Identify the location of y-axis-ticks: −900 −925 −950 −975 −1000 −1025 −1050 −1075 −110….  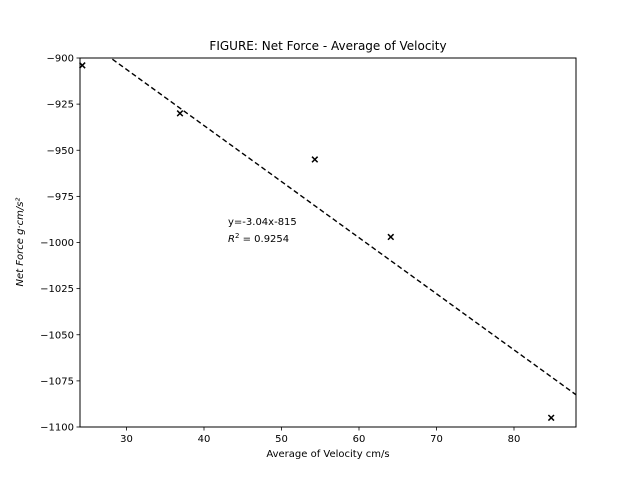
(60, 244).